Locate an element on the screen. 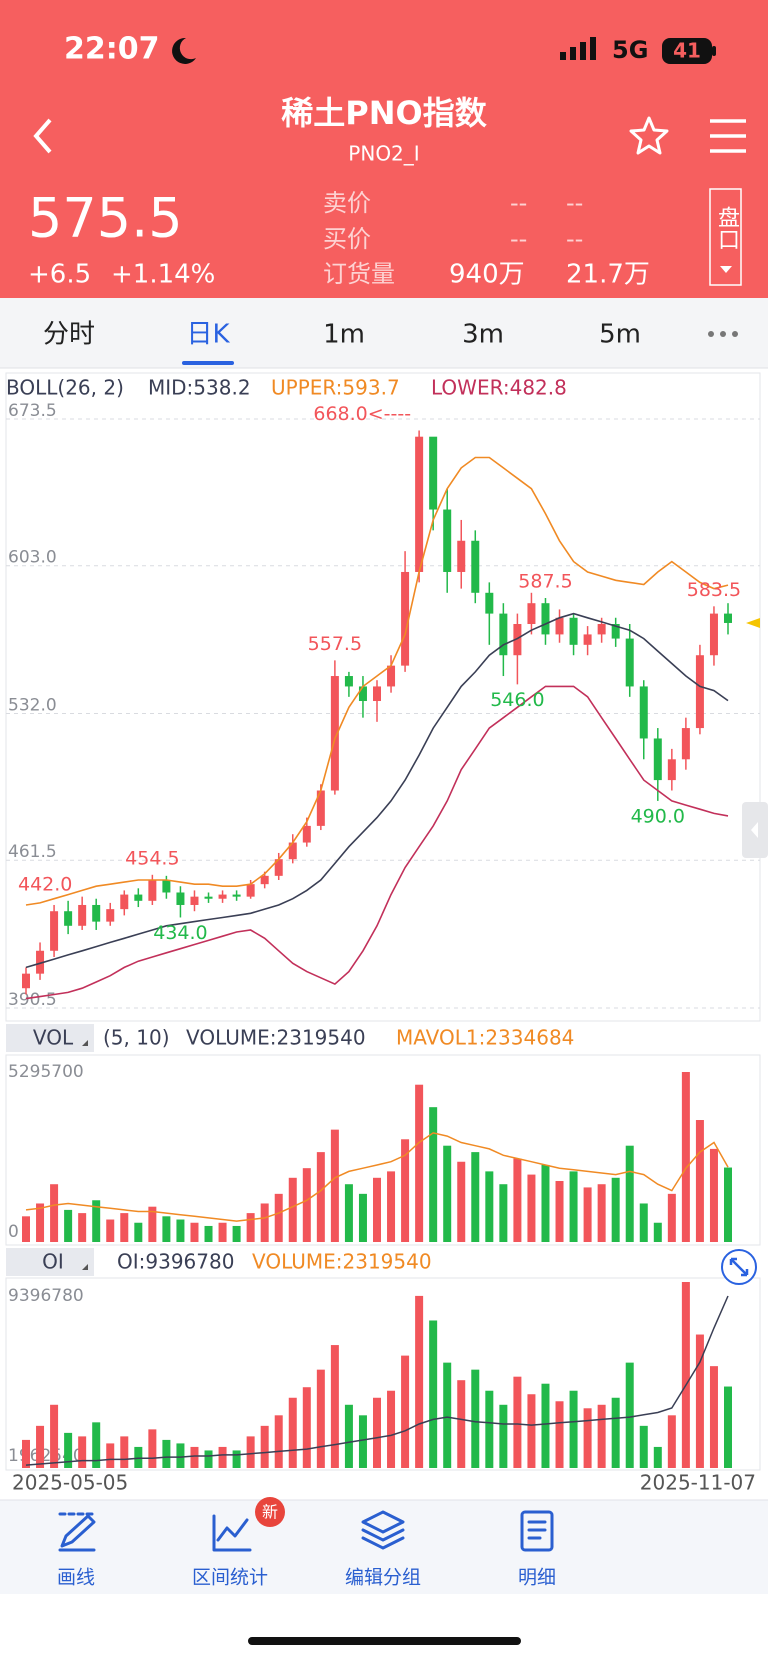  battery-level: 41 is located at coordinates (687, 51).